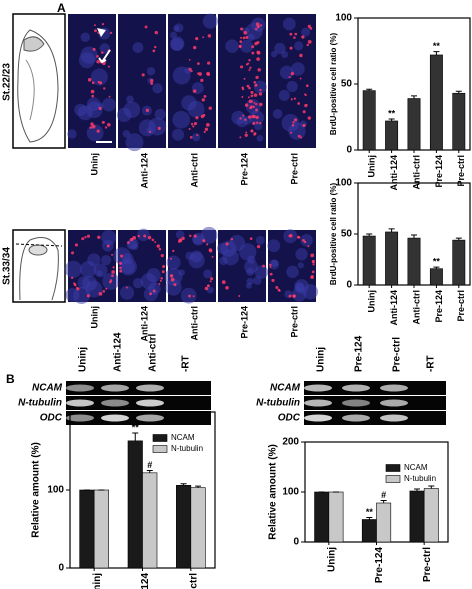 Image resolution: width=472 pixels, height=589 pixels. I want to click on y-tick-label: 100, so click(55, 490).